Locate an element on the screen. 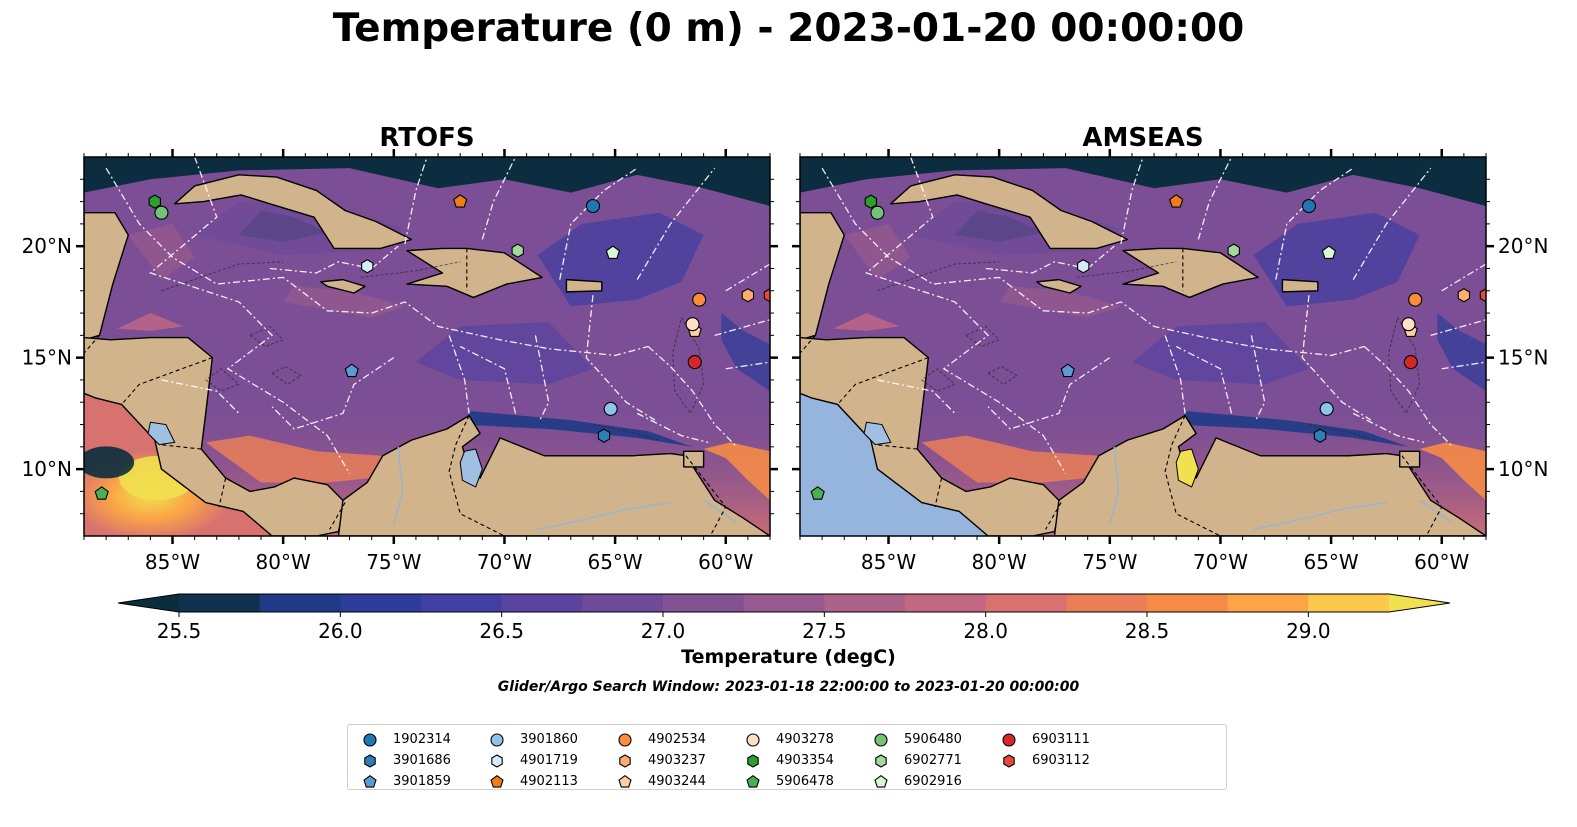 This screenshot has width=1577, height=827. legend-label: 6903112 is located at coordinates (1061, 760).